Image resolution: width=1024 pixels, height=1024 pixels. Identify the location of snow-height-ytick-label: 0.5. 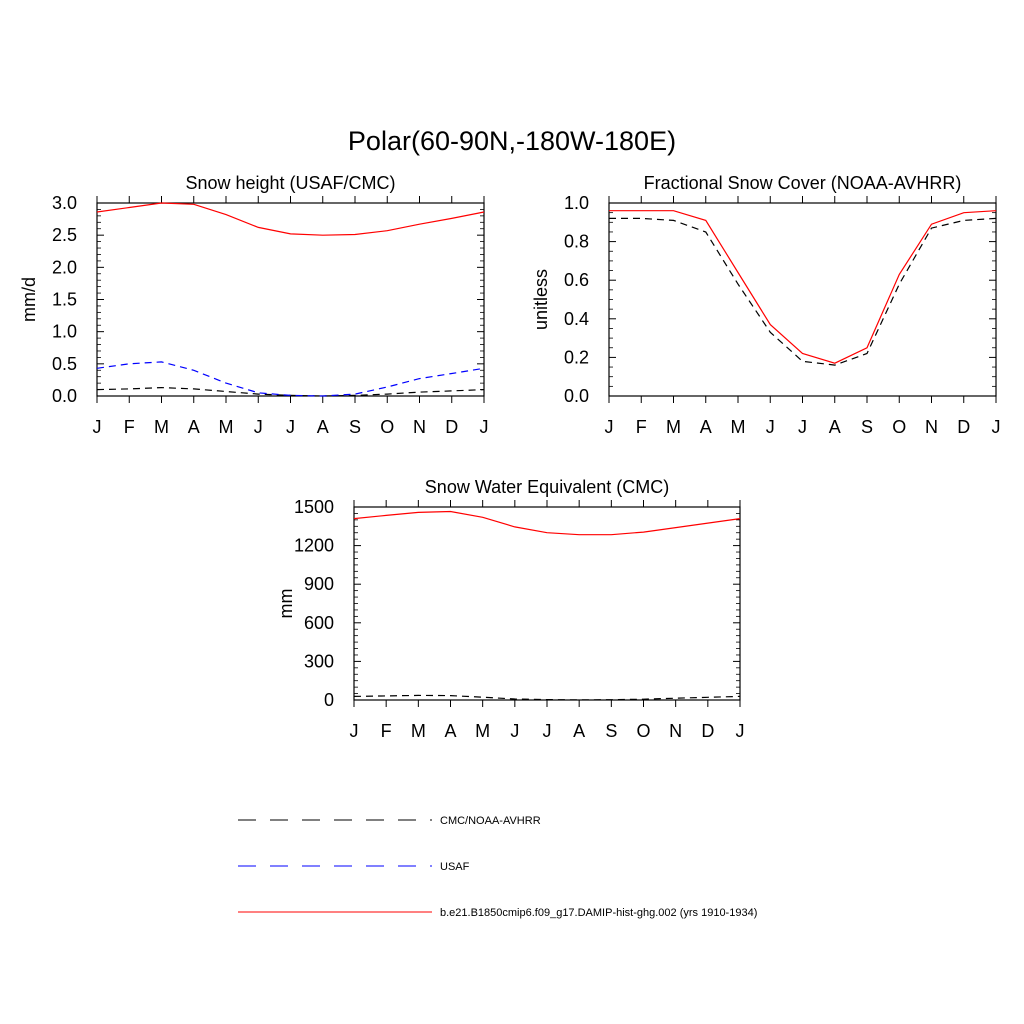
(64, 364).